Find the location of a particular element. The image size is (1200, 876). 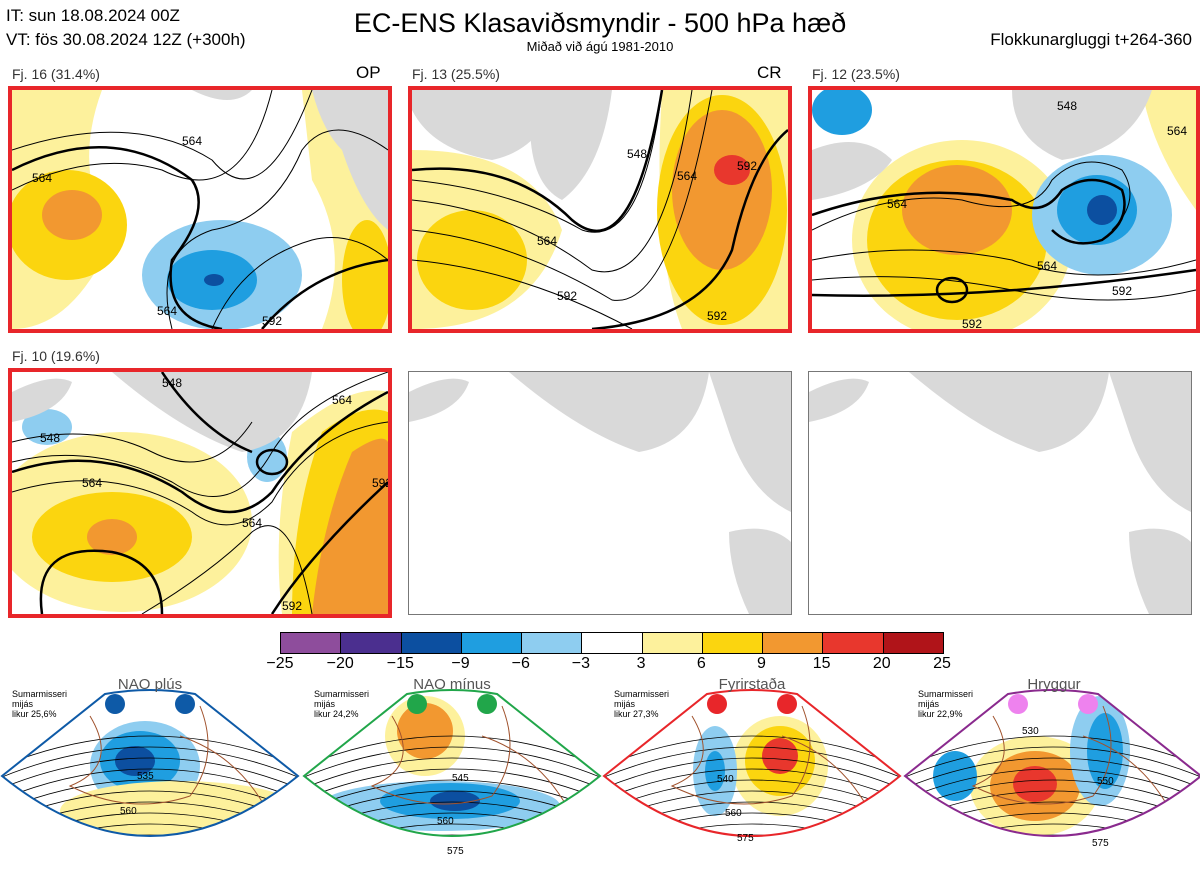

regime-contour-label: 540 is located at coordinates (725, 779).